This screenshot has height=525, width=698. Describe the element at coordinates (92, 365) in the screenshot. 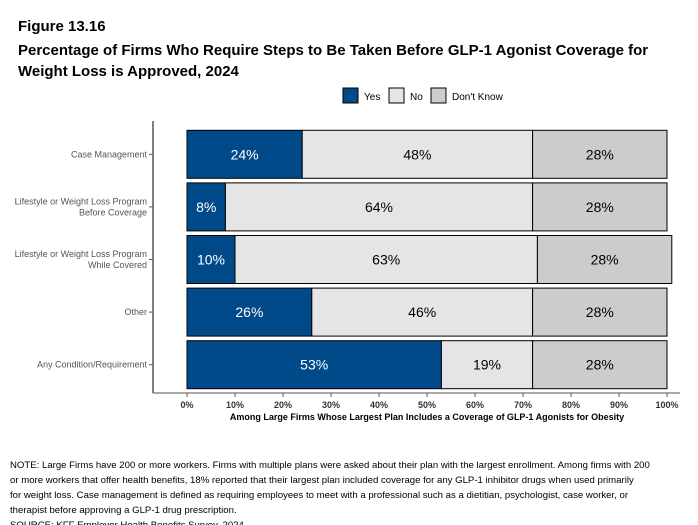

I see `category-label: Any Condition/Requirement` at that location.